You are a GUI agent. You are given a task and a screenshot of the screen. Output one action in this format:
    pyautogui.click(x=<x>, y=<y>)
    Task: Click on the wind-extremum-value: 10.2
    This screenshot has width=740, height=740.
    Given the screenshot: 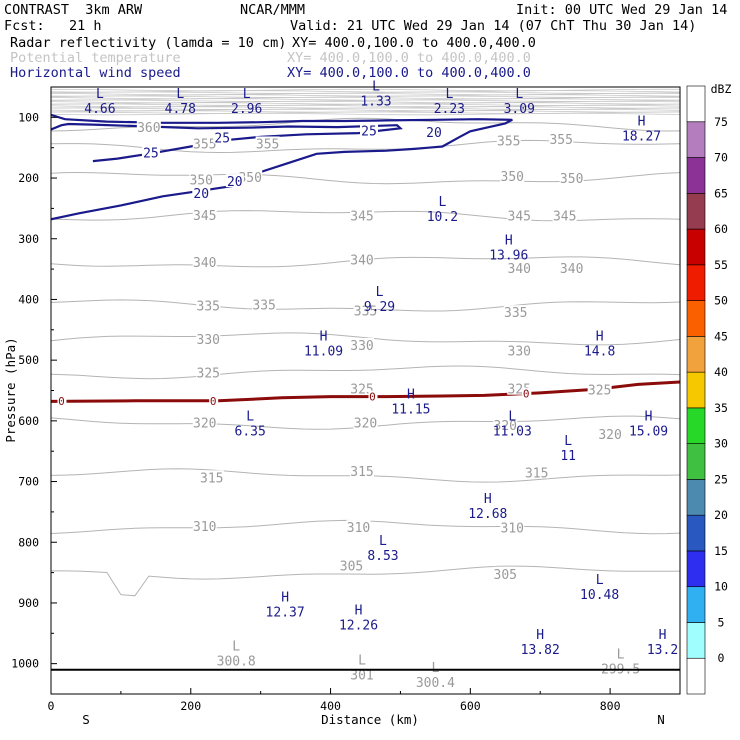 What is the action you would take?
    pyautogui.click(x=442, y=217)
    